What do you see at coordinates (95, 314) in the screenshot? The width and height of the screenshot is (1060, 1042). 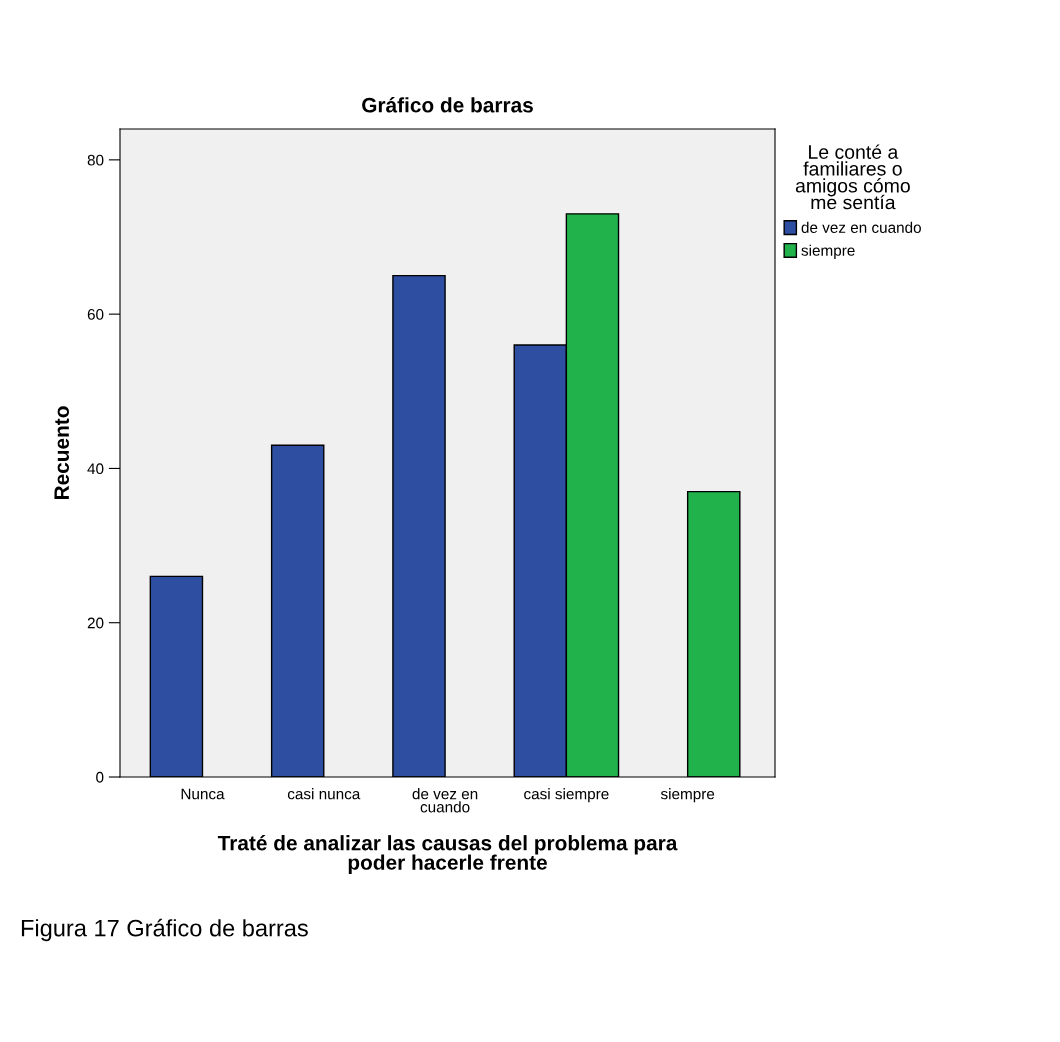 I see `y-tick-label: 60` at bounding box center [95, 314].